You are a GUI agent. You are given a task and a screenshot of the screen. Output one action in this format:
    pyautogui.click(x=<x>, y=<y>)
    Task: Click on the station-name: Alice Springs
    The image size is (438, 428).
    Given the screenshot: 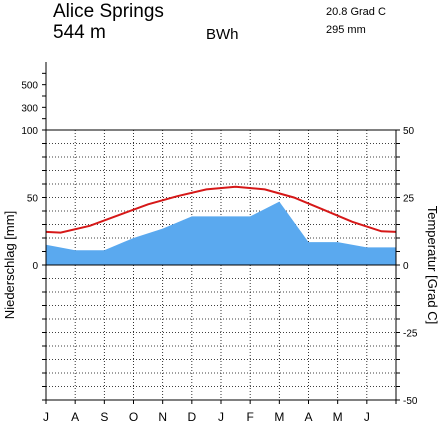 What is the action you would take?
    pyautogui.click(x=108, y=11)
    